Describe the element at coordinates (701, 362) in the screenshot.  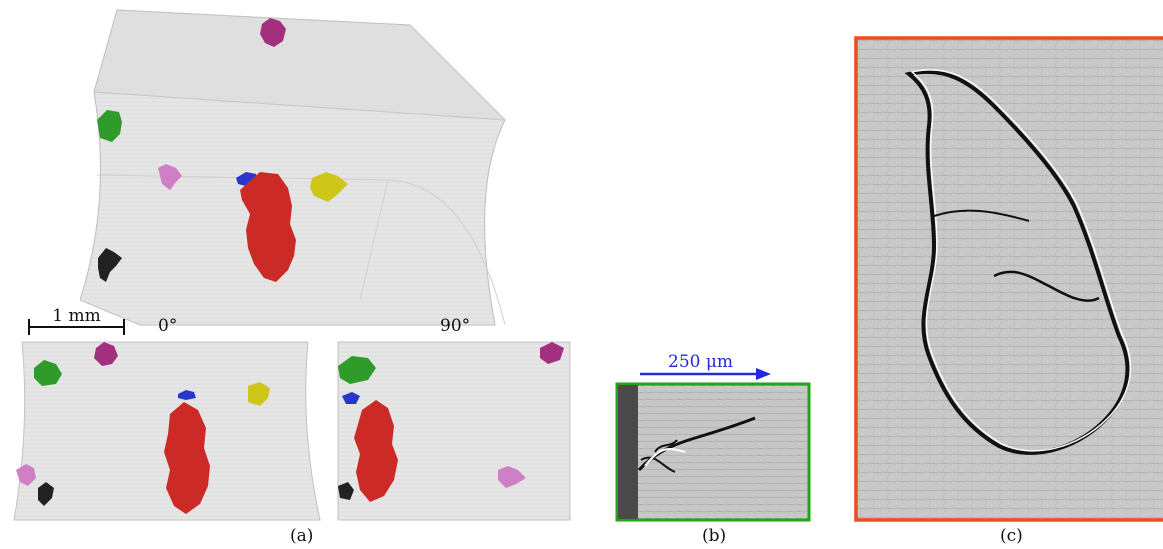
I see `scale-bar-250um-label: 250 μm` at that location.